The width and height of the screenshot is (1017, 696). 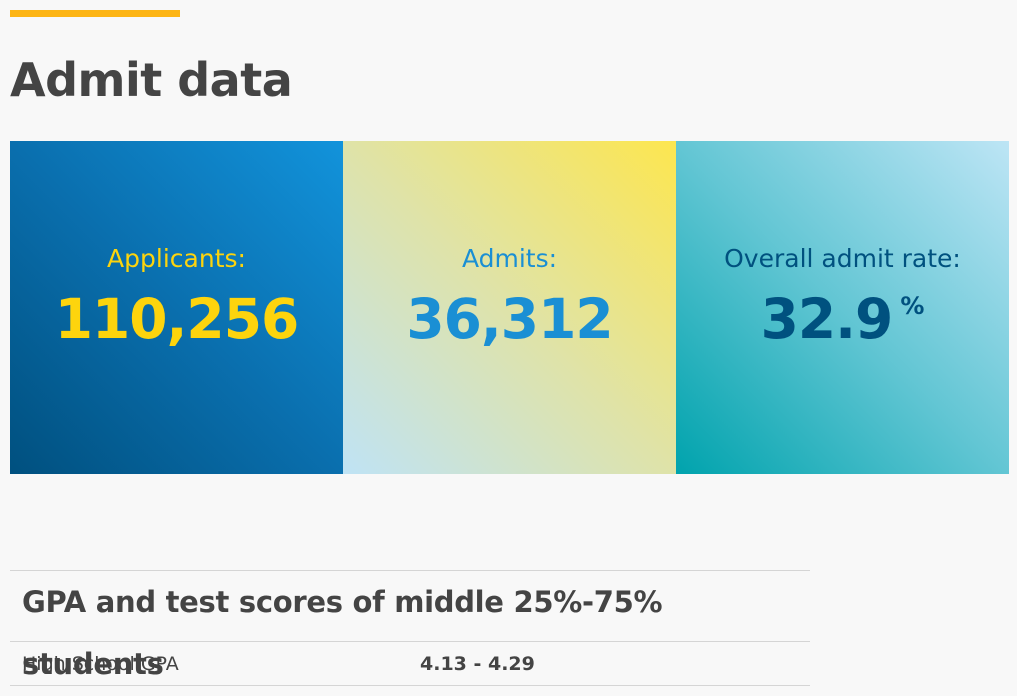 I want to click on admit-rate-value: 32.9, so click(x=827, y=318).